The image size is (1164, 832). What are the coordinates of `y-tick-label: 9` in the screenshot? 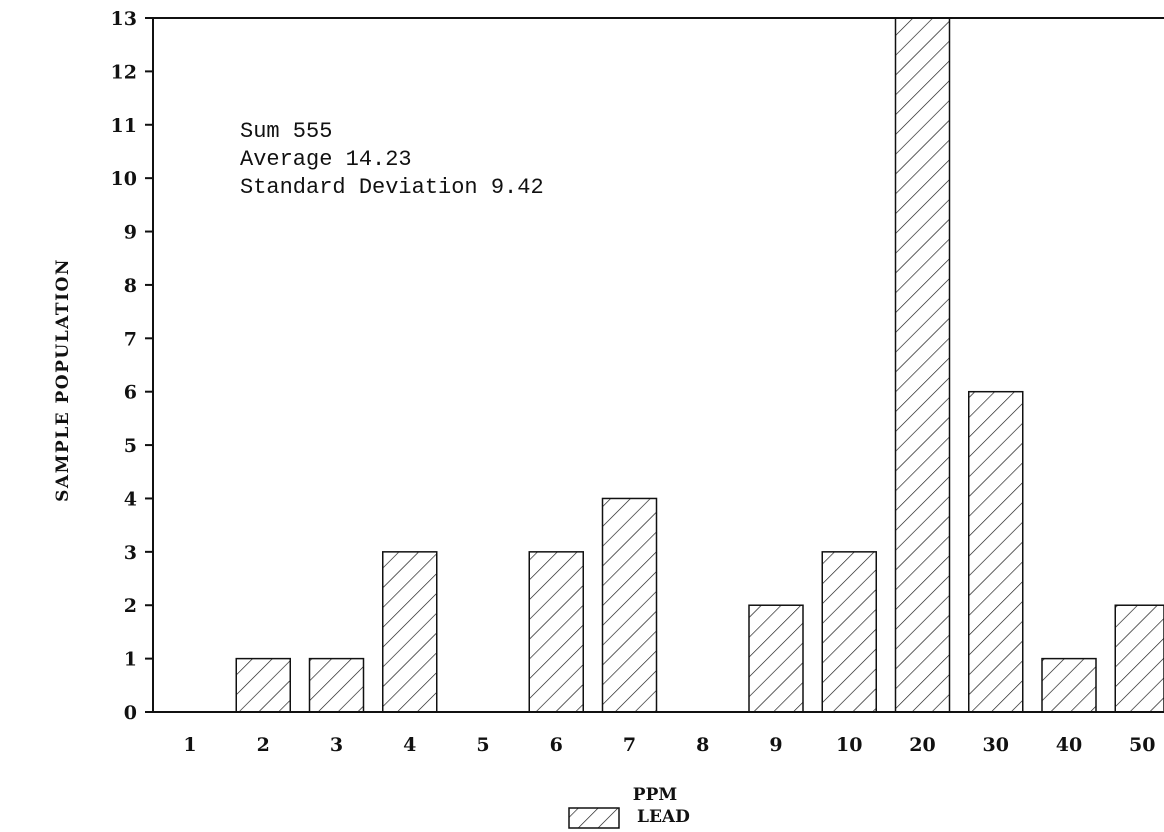 It's located at (130, 233).